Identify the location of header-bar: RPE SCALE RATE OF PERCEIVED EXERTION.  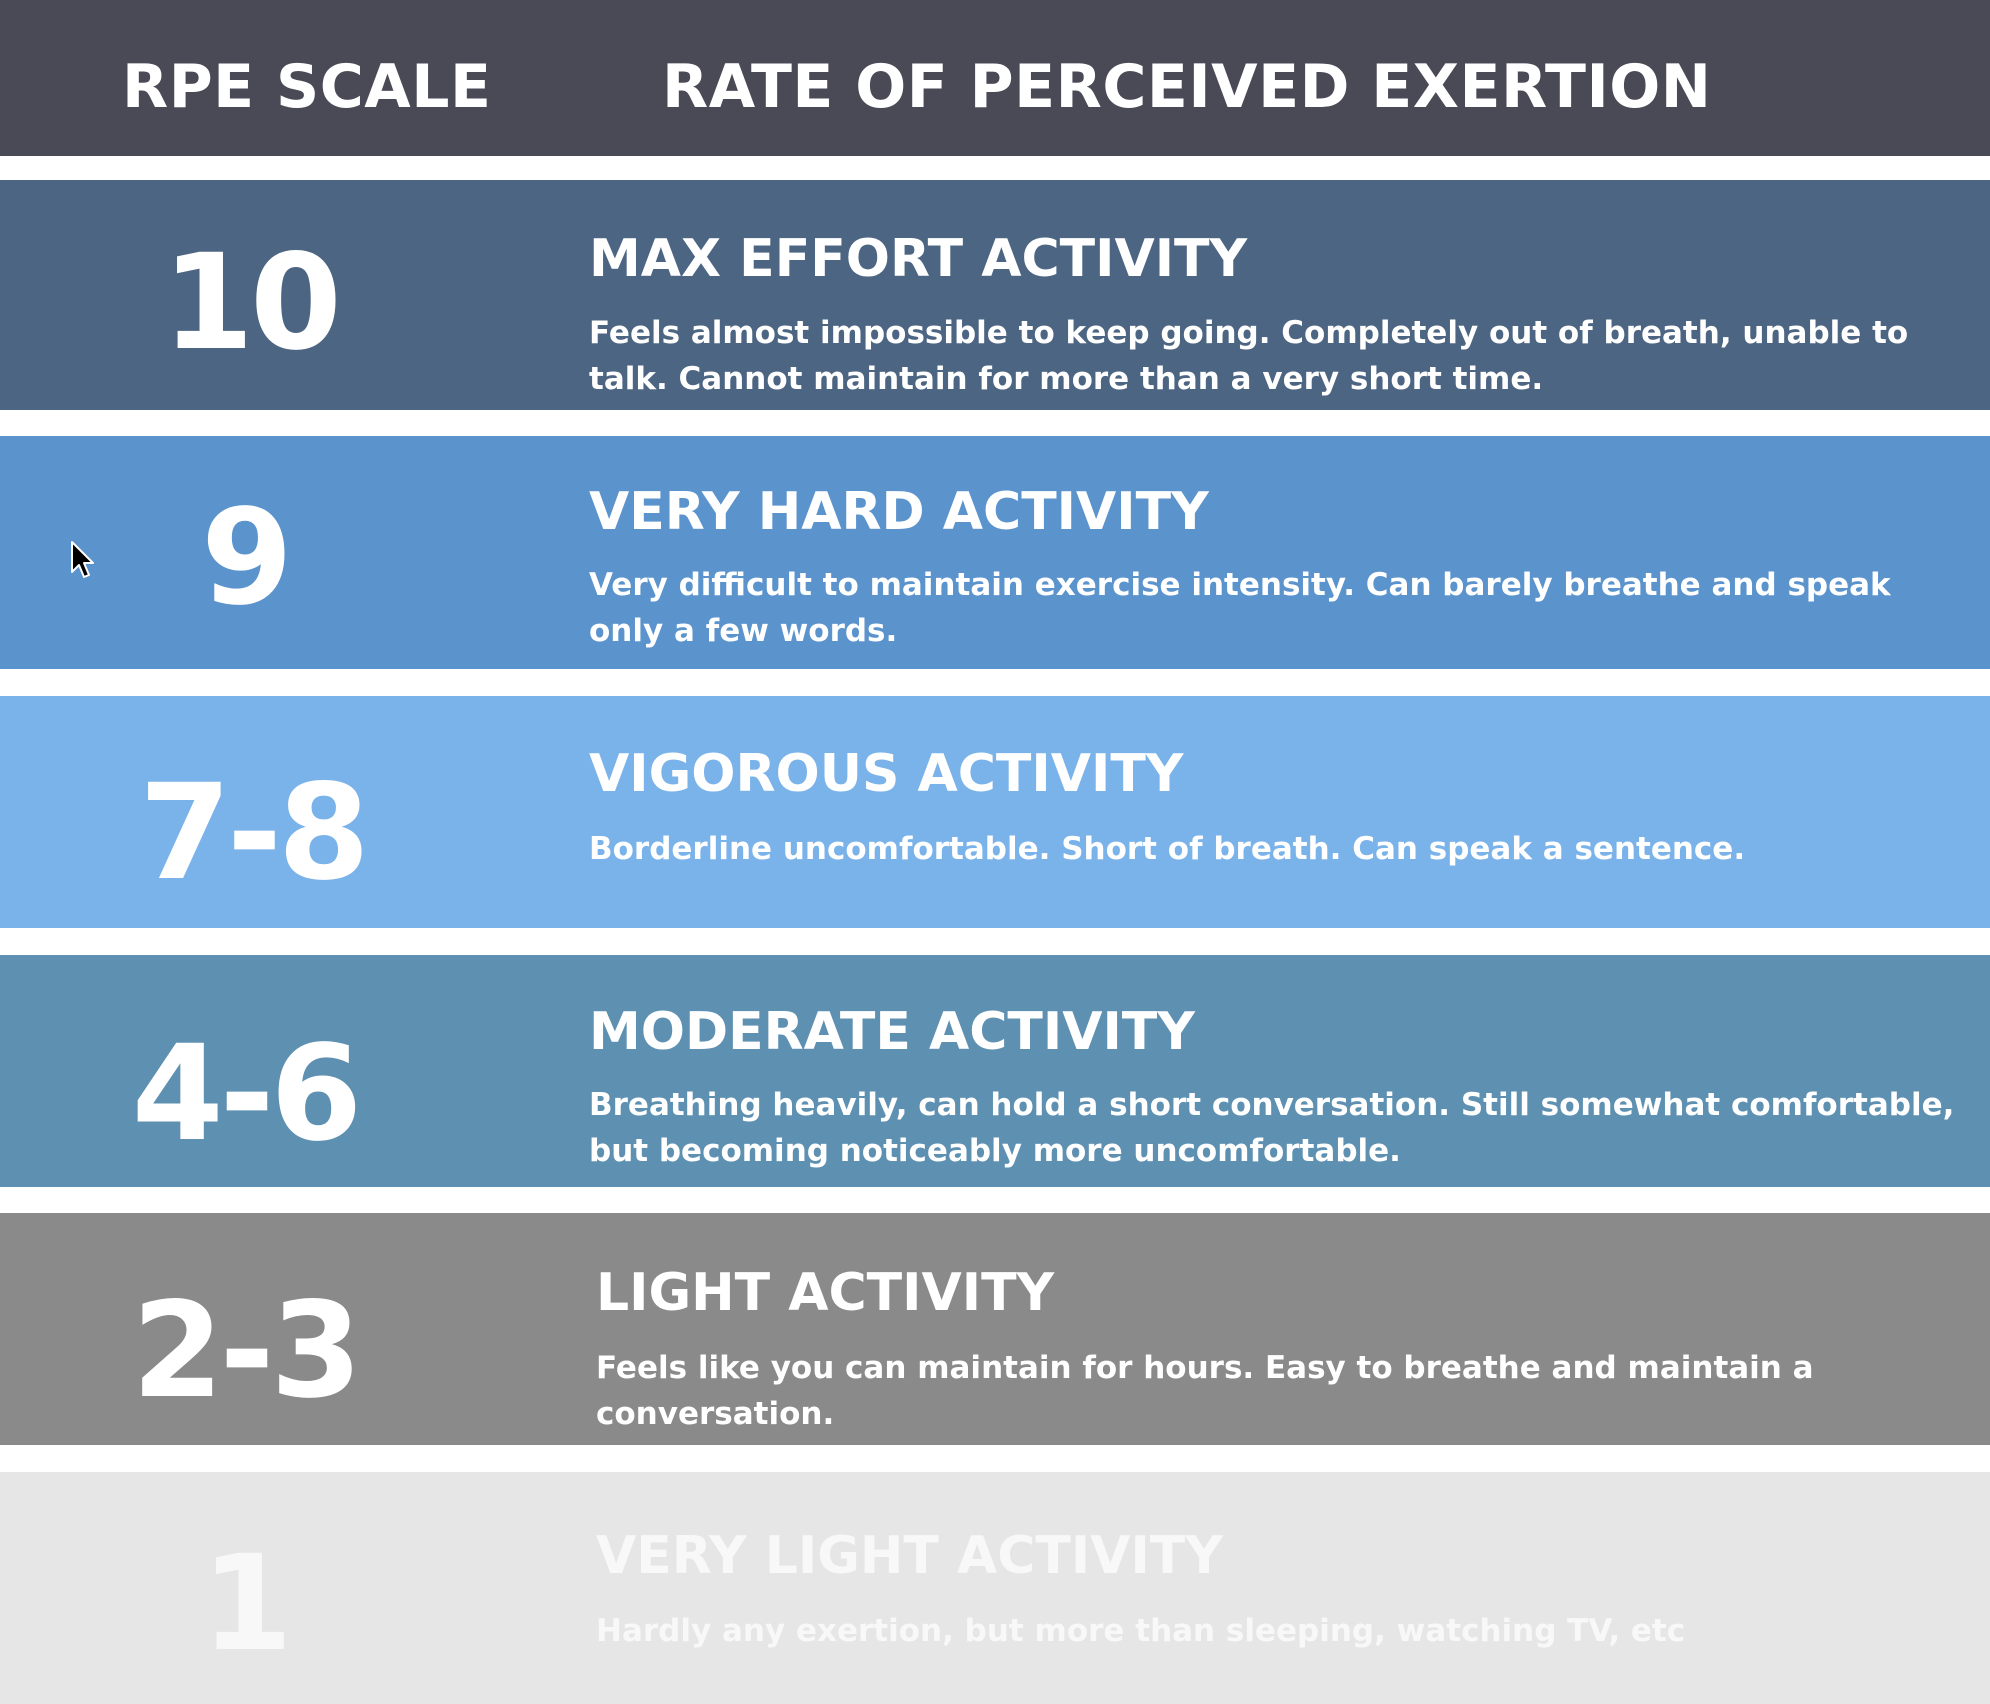
(995, 78).